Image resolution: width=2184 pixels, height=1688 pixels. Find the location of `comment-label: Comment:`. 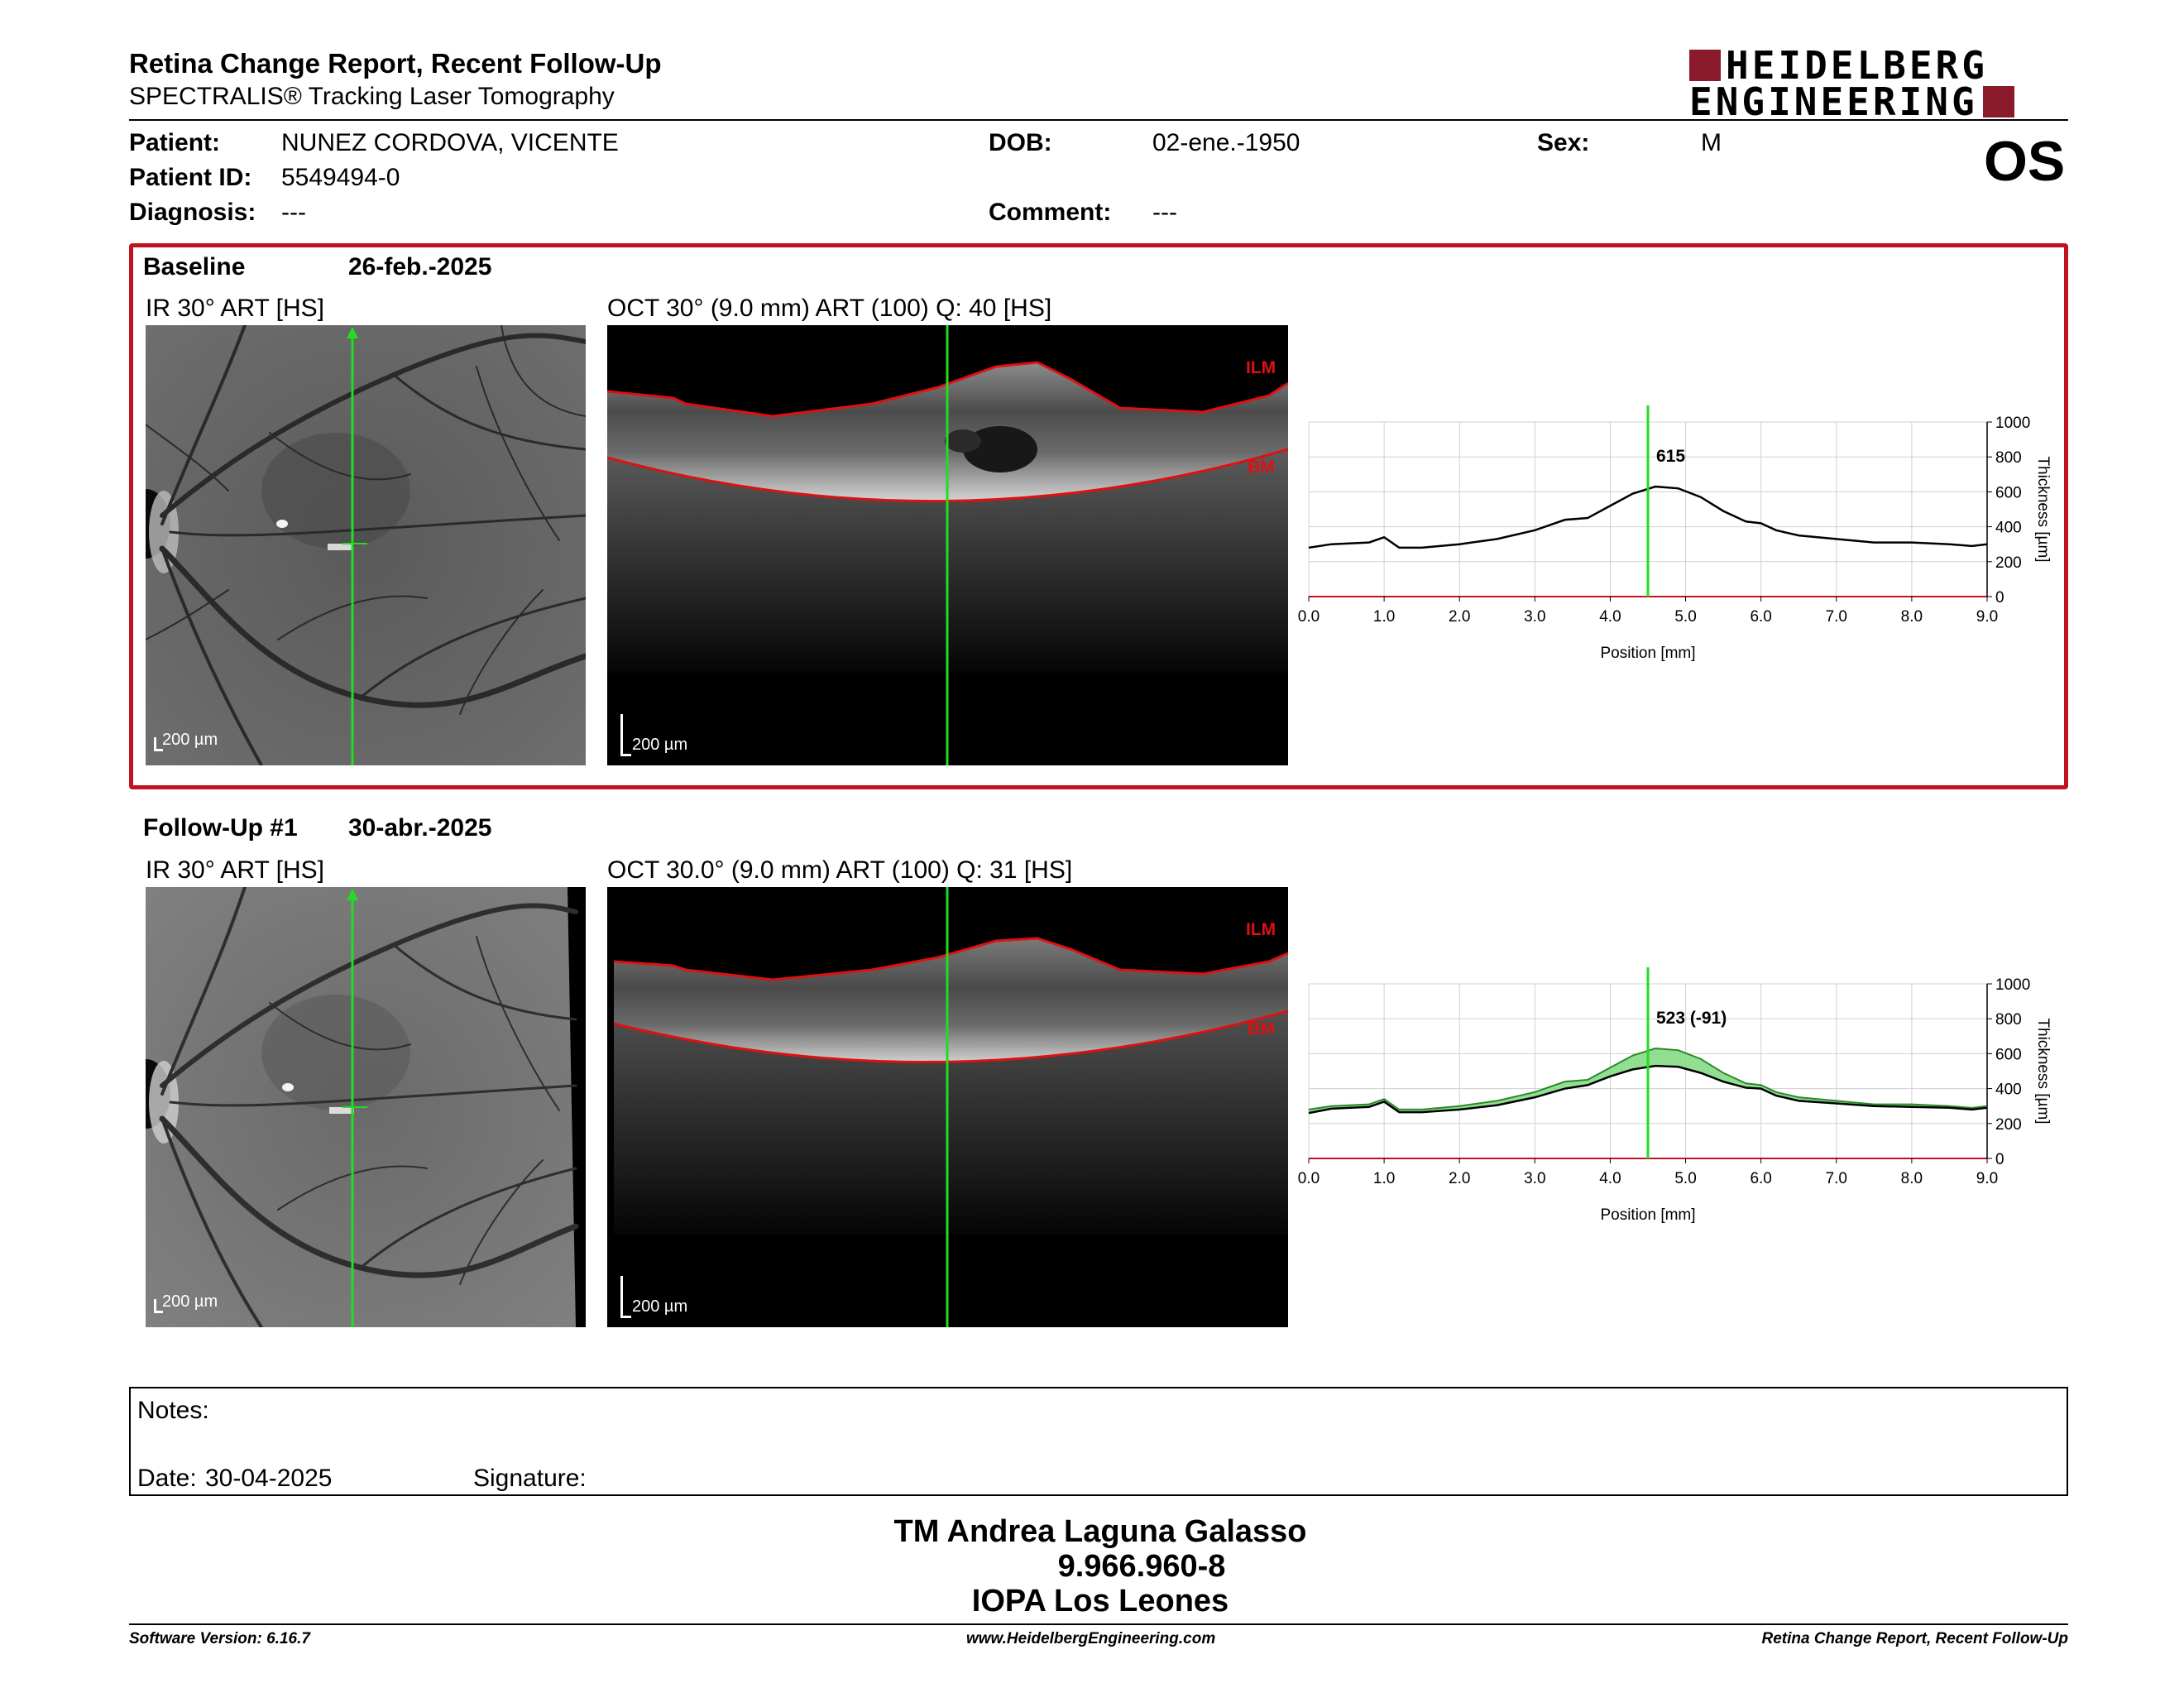

comment-label: Comment: is located at coordinates (1050, 212).